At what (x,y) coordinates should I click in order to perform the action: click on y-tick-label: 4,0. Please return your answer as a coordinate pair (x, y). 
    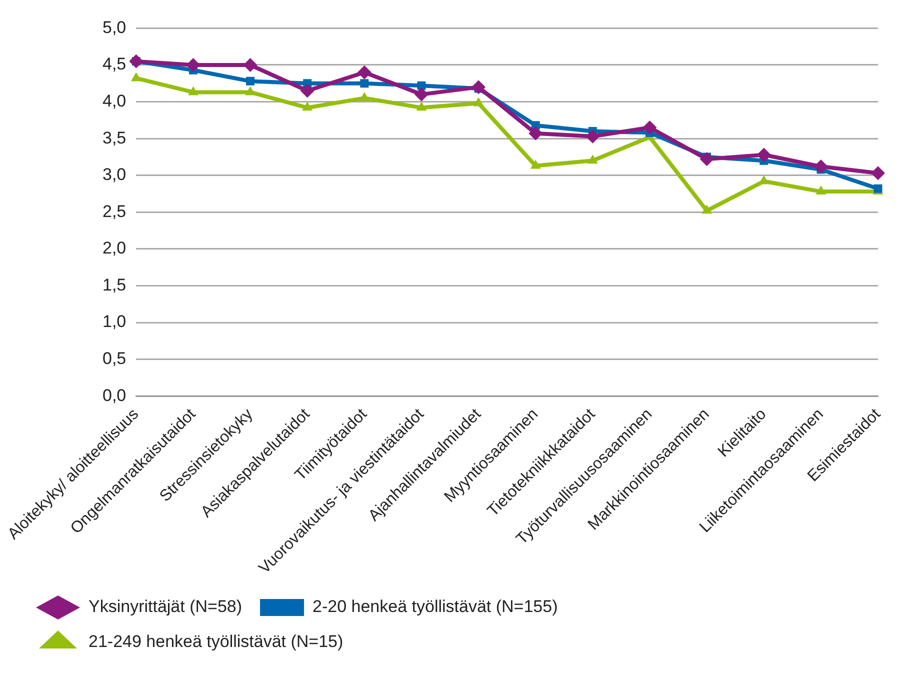
    Looking at the image, I should click on (114, 100).